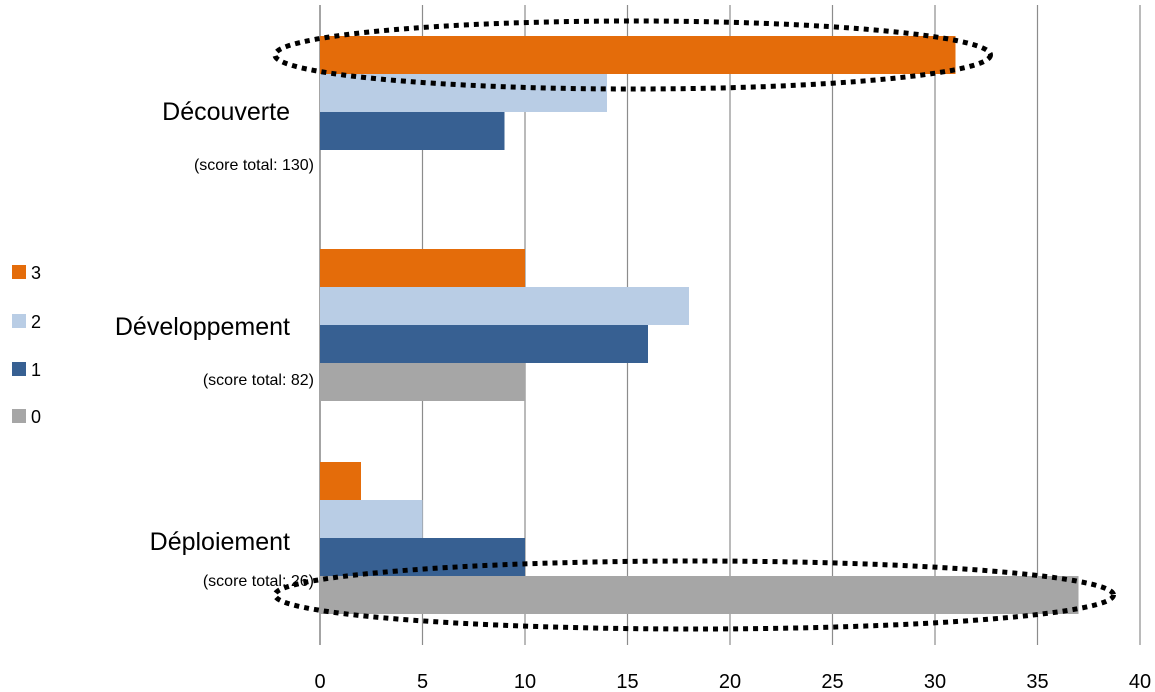 The height and width of the screenshot is (692, 1155). I want to click on x-tick-label: 10, so click(525, 681).